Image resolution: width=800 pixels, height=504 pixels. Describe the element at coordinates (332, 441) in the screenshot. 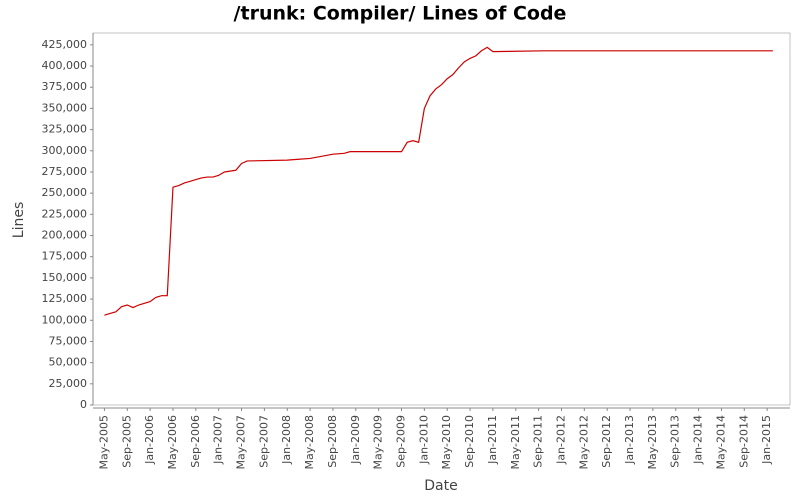

I see `x-tick-label: Sep-2008` at that location.